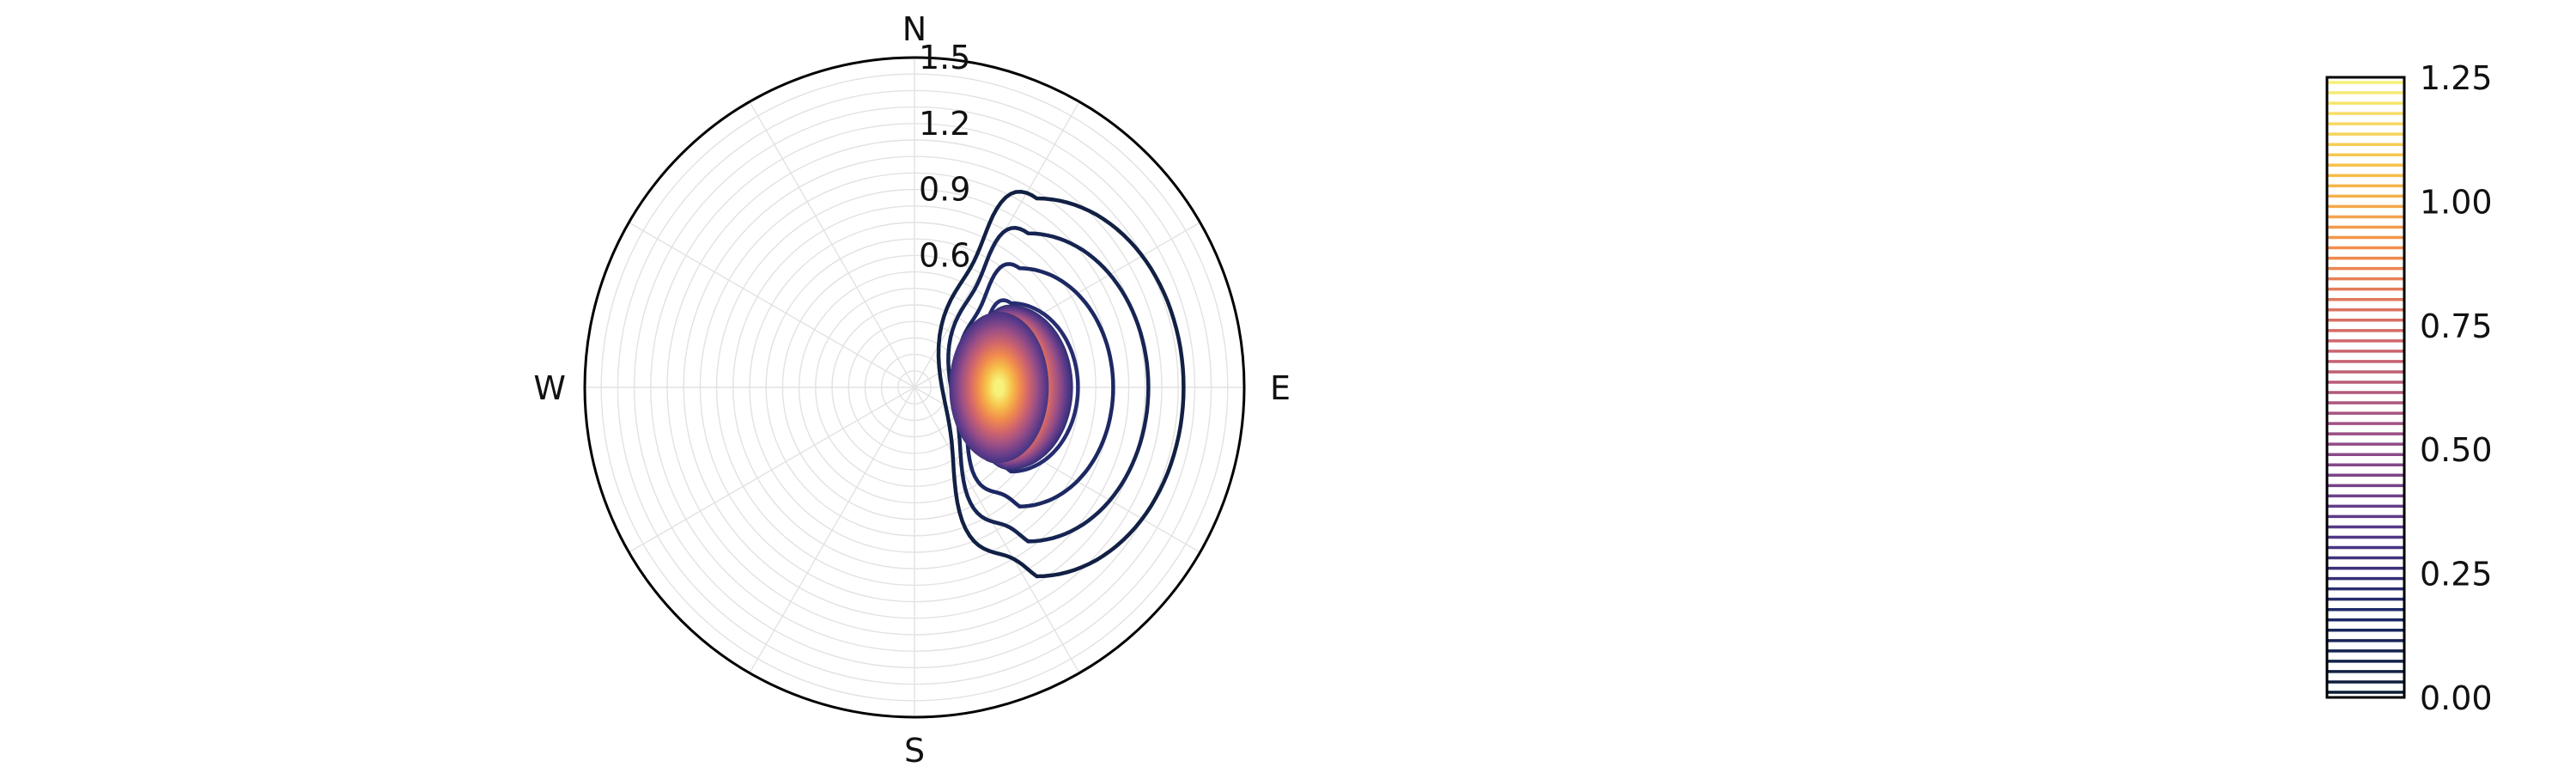 This screenshot has height=773, width=2576. Describe the element at coordinates (944, 124) in the screenshot. I see `radial-tick-label: 1.2` at that location.